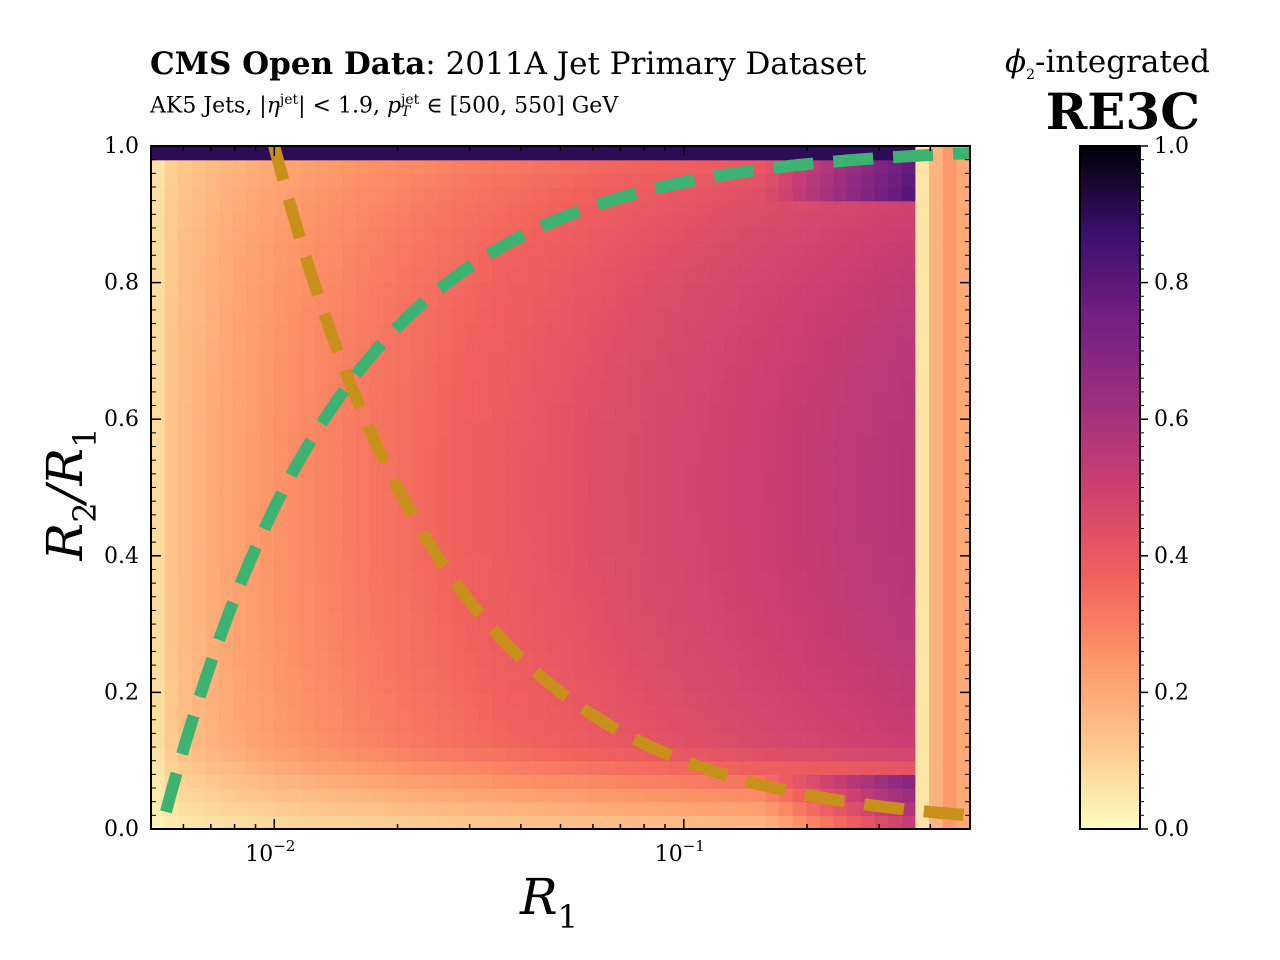 Image resolution: width=1280 pixels, height=960 pixels. Describe the element at coordinates (1110, 487) in the screenshot. I see `colorbar-gradient` at that location.